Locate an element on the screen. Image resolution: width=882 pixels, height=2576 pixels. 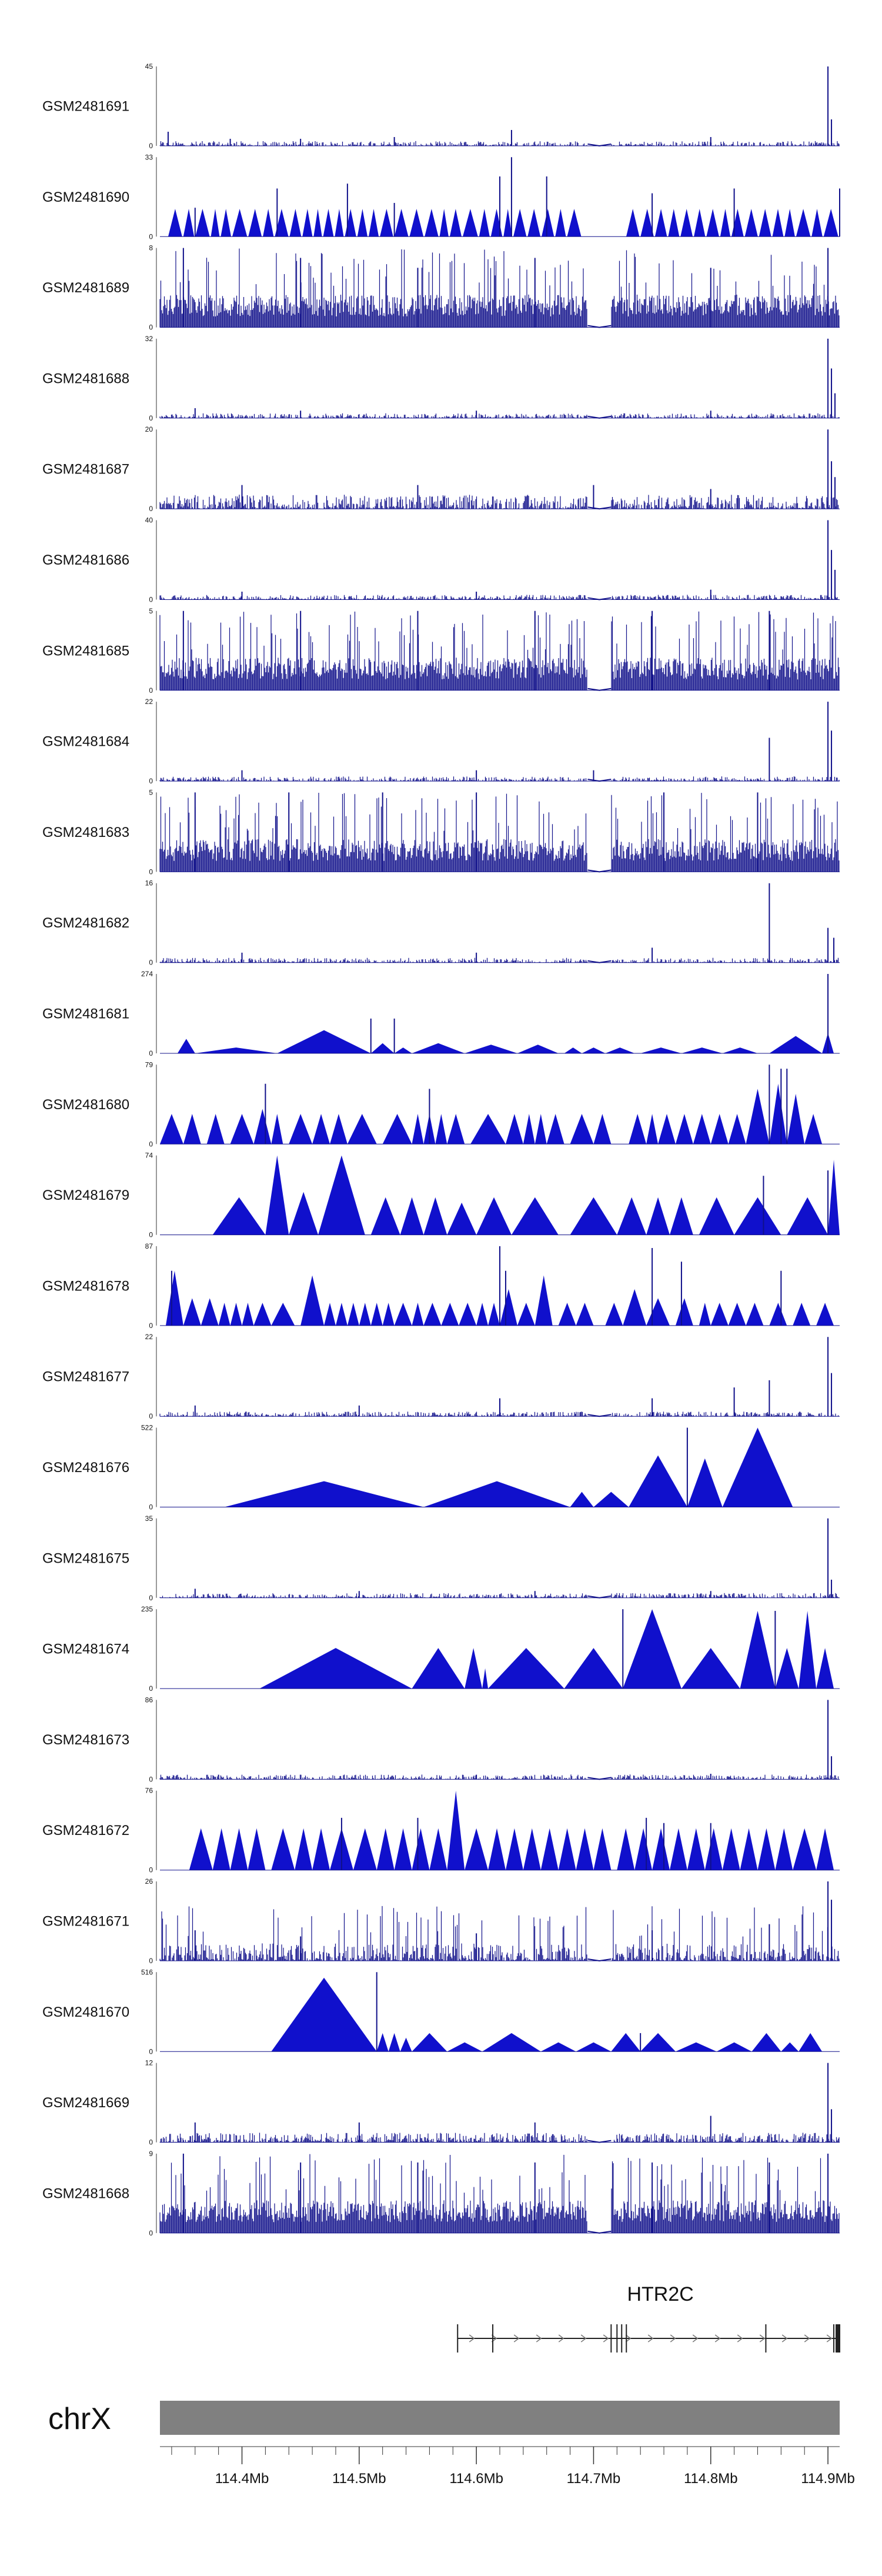
axis-tick-label: 114.5Mb is located at coordinates (359, 2479).